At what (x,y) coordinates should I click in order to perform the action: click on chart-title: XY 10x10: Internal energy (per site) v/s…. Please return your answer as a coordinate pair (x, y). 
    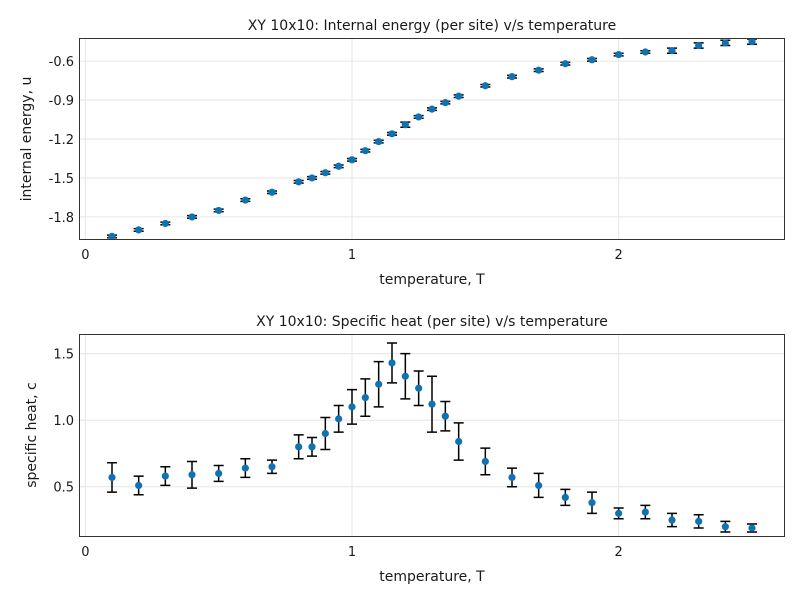
    Looking at the image, I should click on (432, 26).